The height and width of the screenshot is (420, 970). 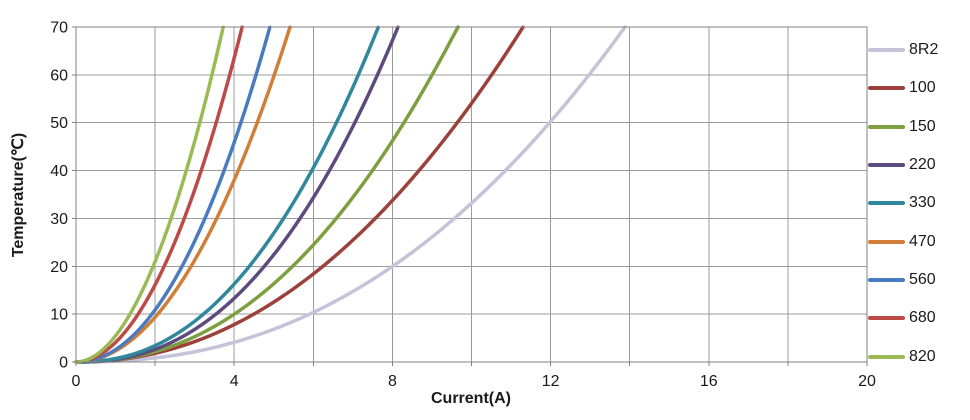 I want to click on y-tick-label: 20, so click(x=59, y=267).